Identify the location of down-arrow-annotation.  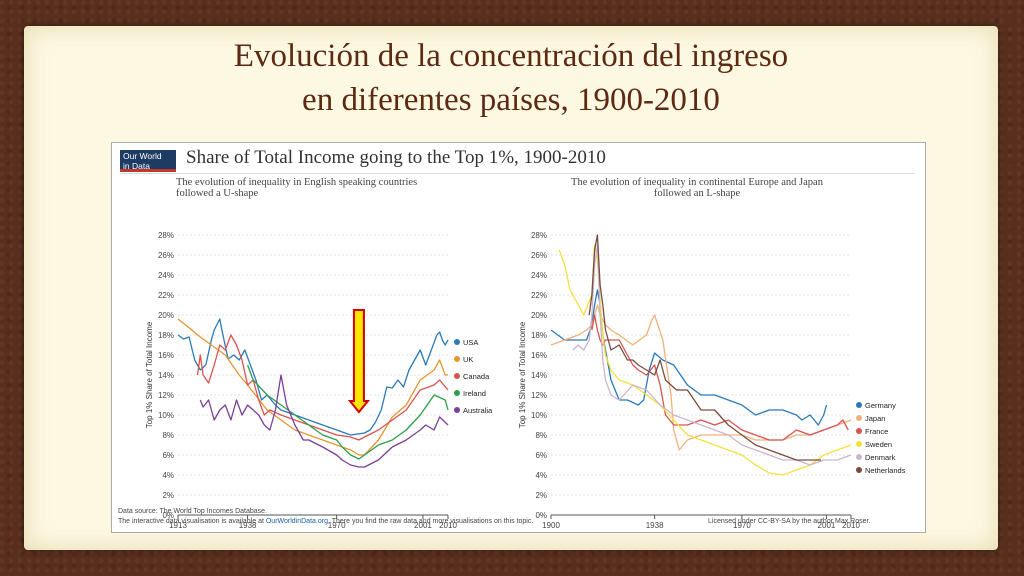
(359, 361).